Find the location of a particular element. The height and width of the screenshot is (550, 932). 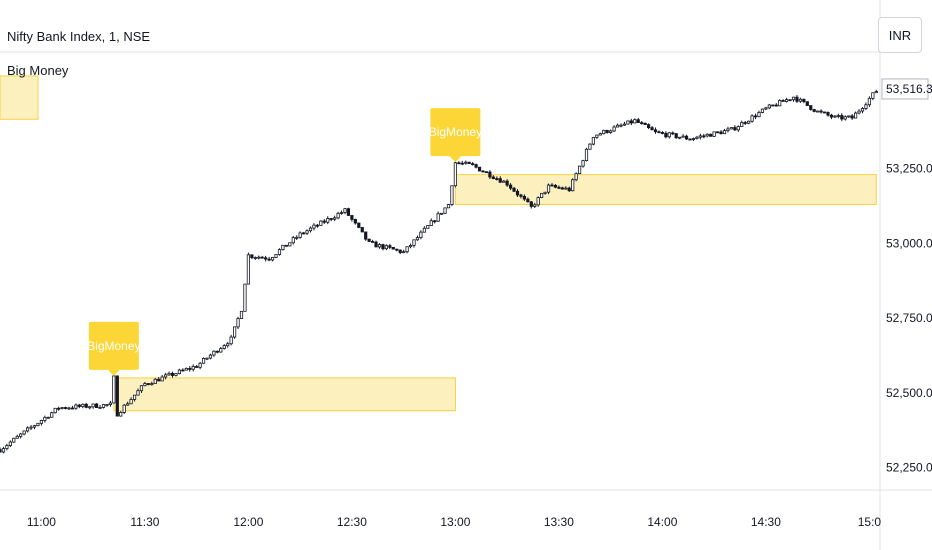

time-tick-label: 14:30 is located at coordinates (766, 522).